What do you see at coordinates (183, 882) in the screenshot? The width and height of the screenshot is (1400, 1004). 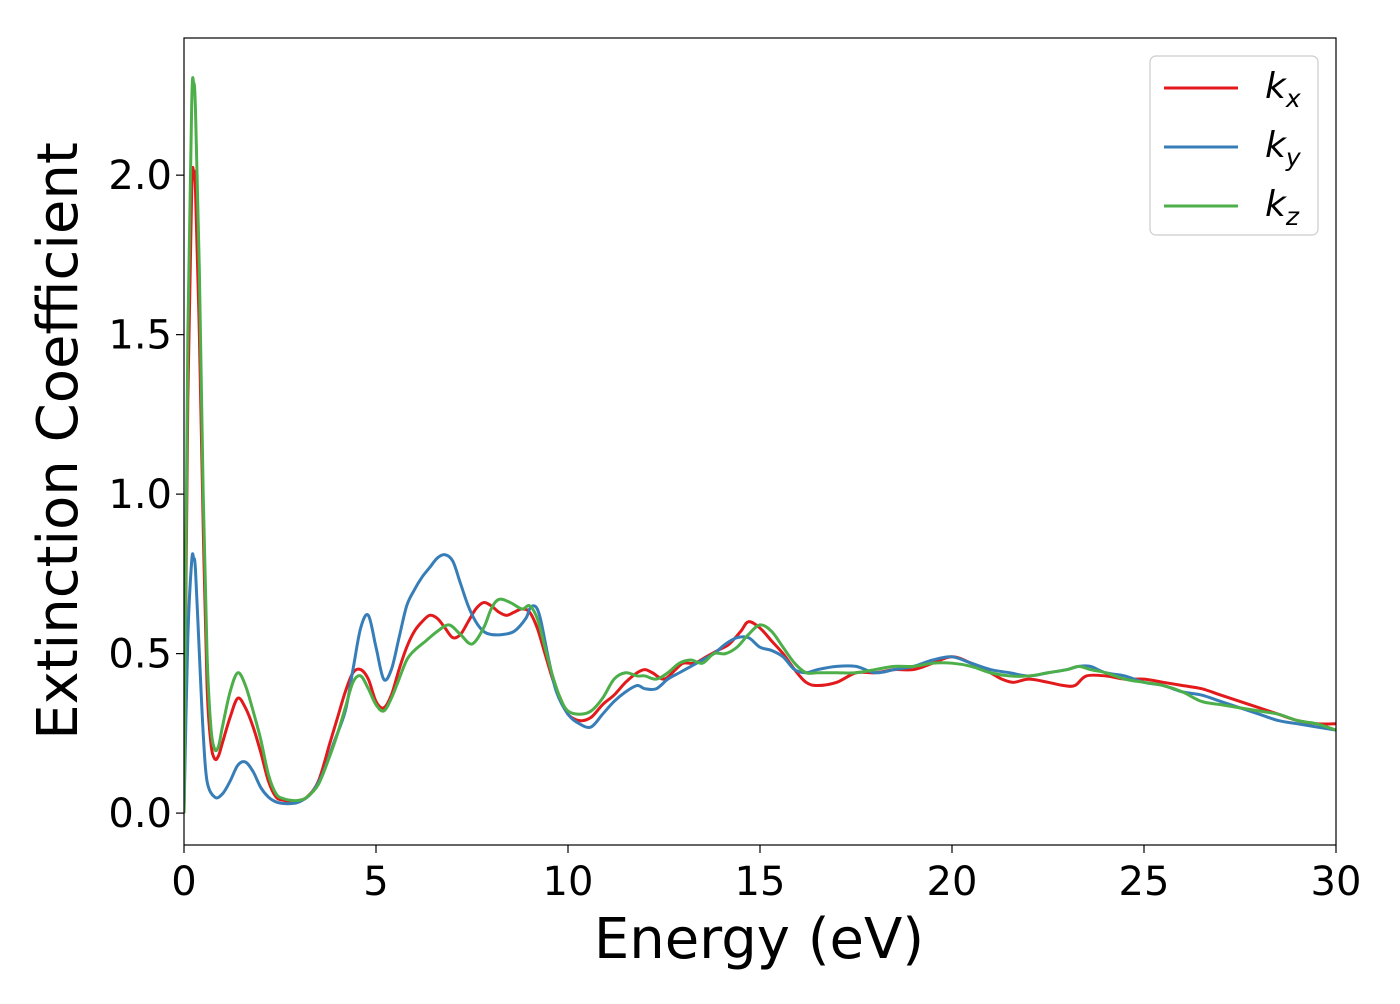 I see `x-tick-label: 0` at bounding box center [183, 882].